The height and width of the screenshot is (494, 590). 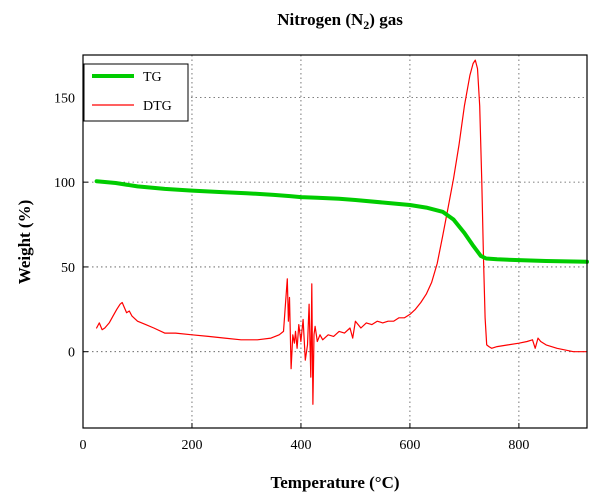 What do you see at coordinates (518, 445) in the screenshot?
I see `x-tick-label: 800` at bounding box center [518, 445].